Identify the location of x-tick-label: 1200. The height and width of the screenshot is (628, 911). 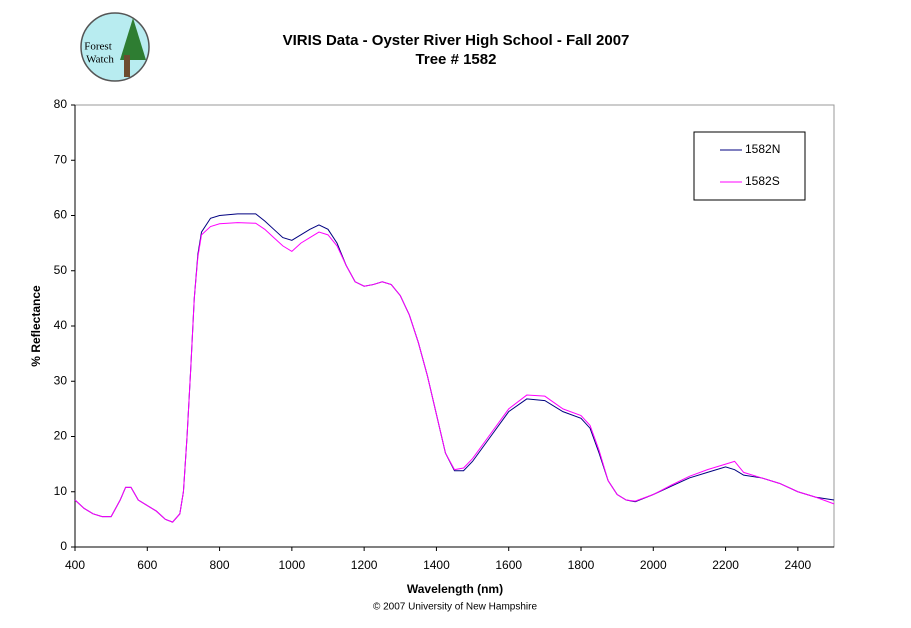
(364, 565).